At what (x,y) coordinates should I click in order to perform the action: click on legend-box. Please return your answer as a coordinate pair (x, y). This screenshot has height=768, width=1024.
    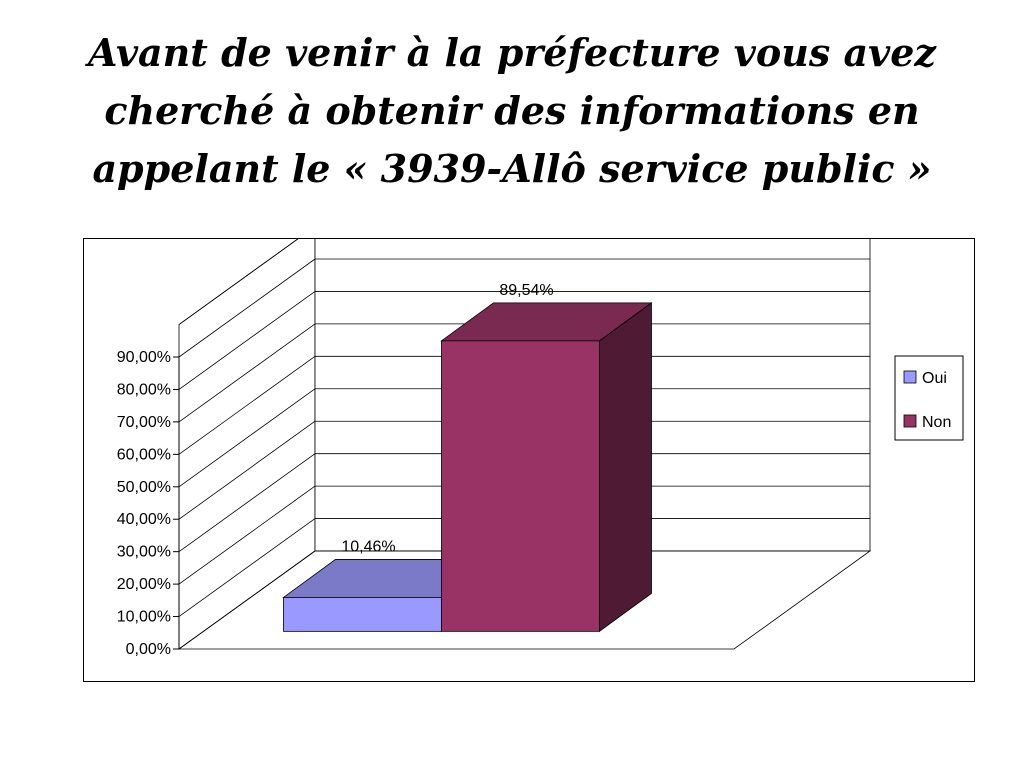
    Looking at the image, I should click on (929, 398).